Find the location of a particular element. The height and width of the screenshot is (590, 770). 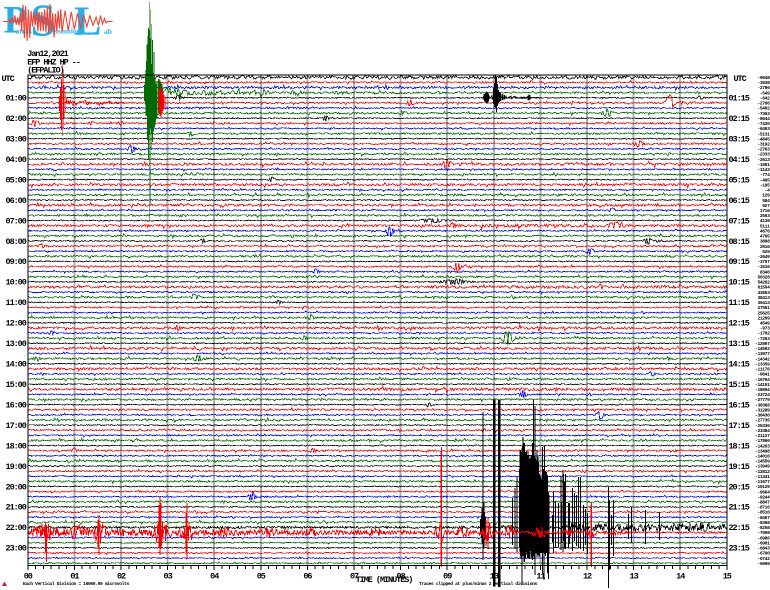

svg-text: -8044 is located at coordinates (763, 119).